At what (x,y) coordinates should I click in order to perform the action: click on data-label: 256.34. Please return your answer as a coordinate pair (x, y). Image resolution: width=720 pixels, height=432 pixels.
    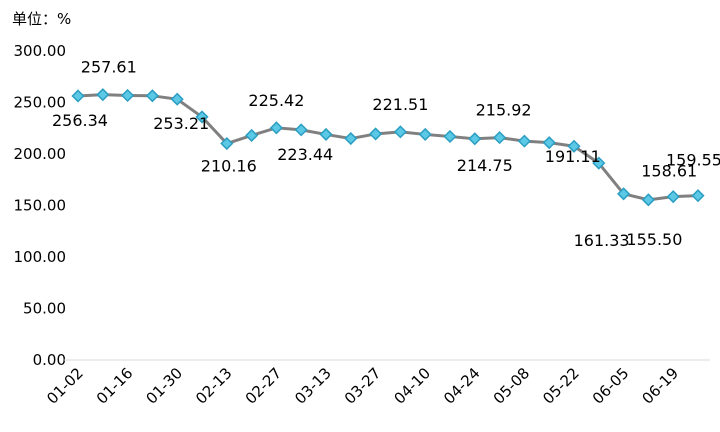
    Looking at the image, I should click on (80, 120).